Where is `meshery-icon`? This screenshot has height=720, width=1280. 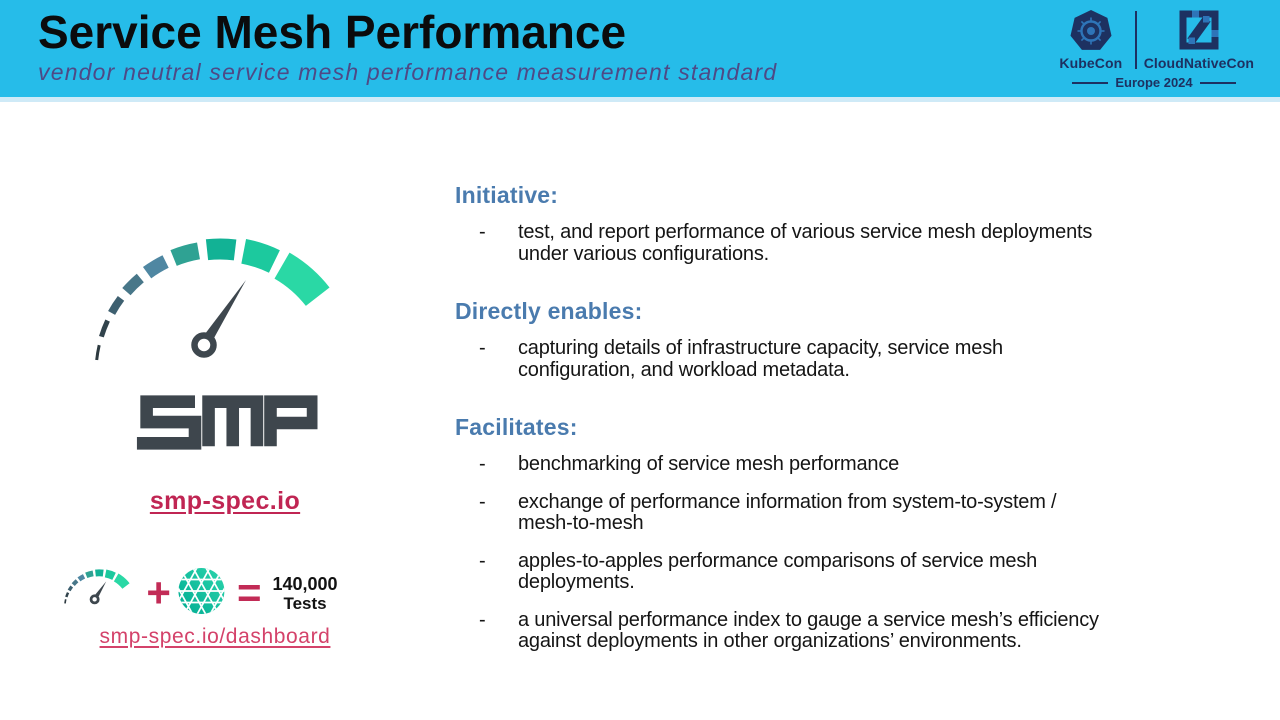 meshery-icon is located at coordinates (200, 593).